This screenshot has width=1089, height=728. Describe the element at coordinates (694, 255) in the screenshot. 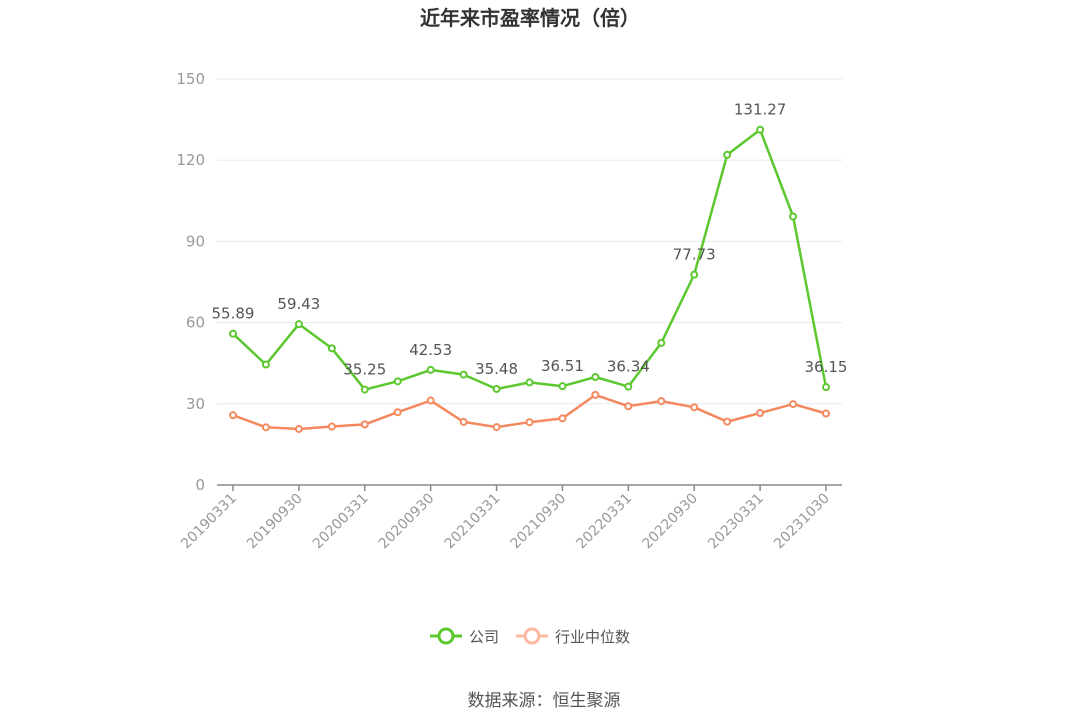

I see `data-label: 77.73` at that location.